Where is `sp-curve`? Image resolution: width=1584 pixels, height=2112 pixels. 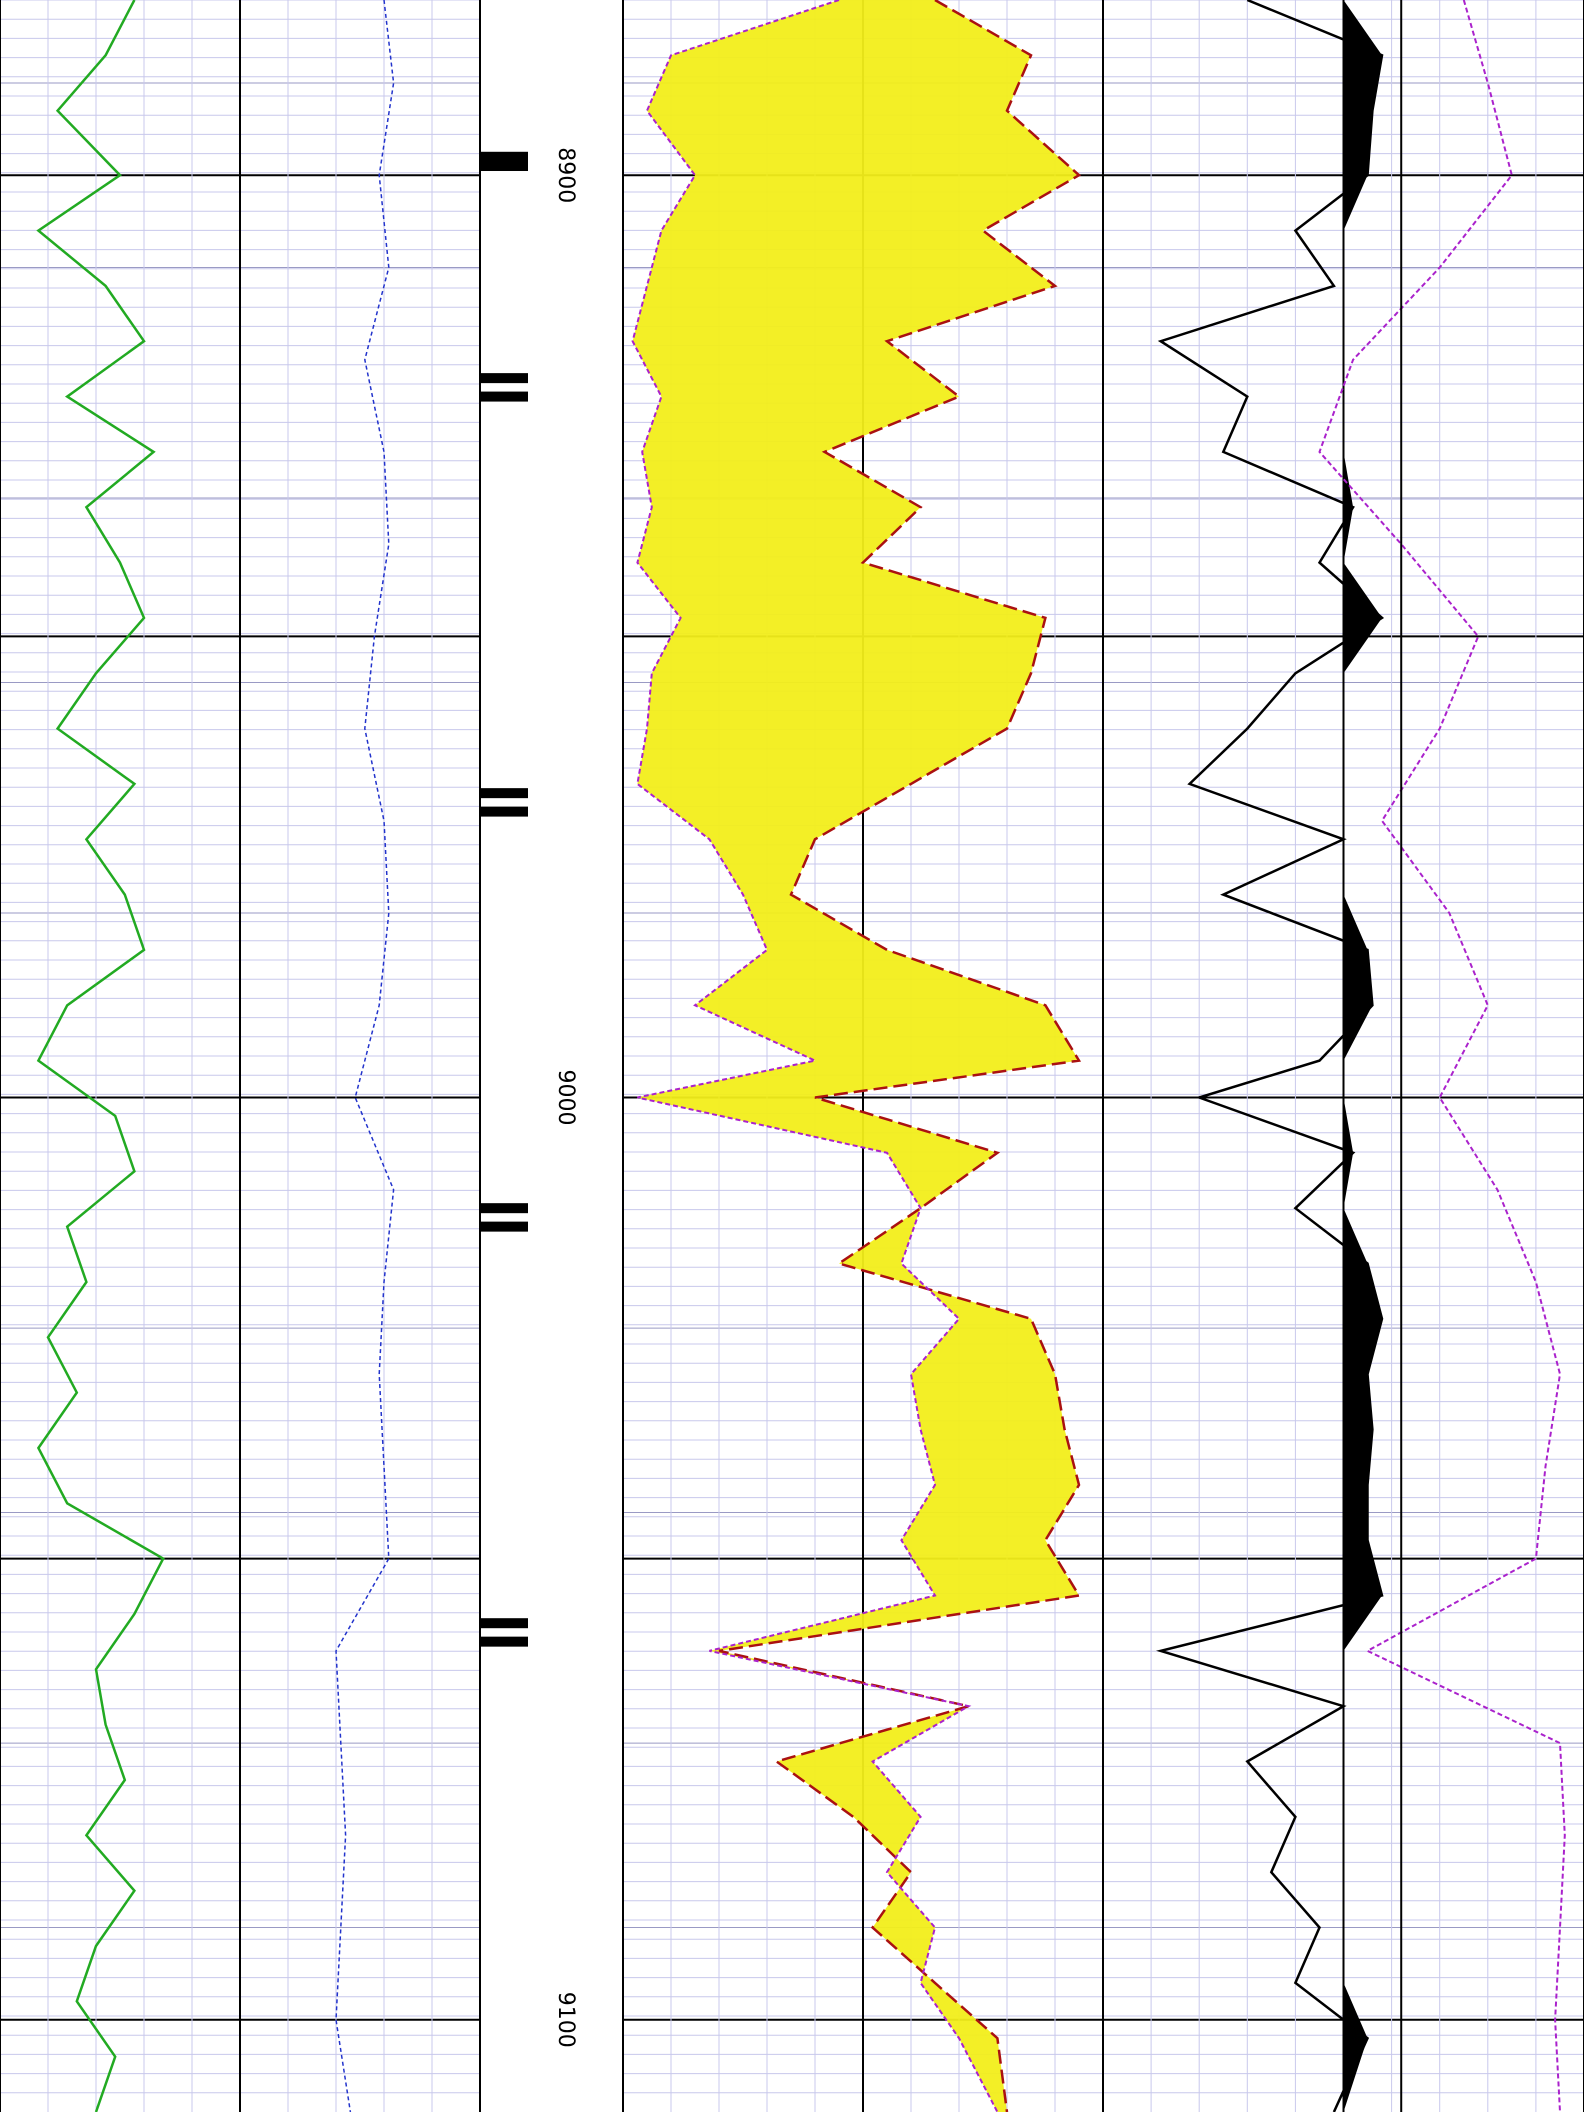 sp-curve is located at coordinates (365, 1056).